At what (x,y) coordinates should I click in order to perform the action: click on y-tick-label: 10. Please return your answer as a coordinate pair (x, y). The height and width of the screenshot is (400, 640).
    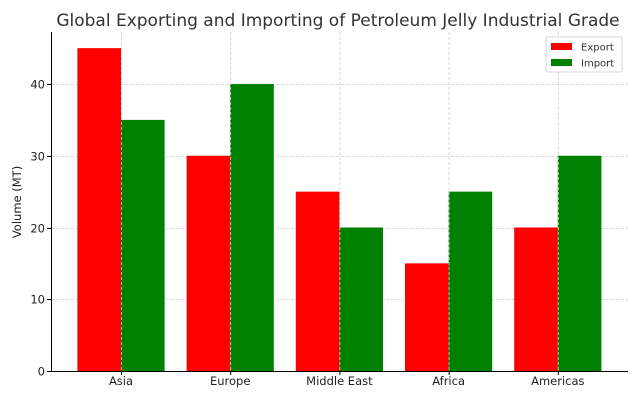
    Looking at the image, I should click on (37, 300).